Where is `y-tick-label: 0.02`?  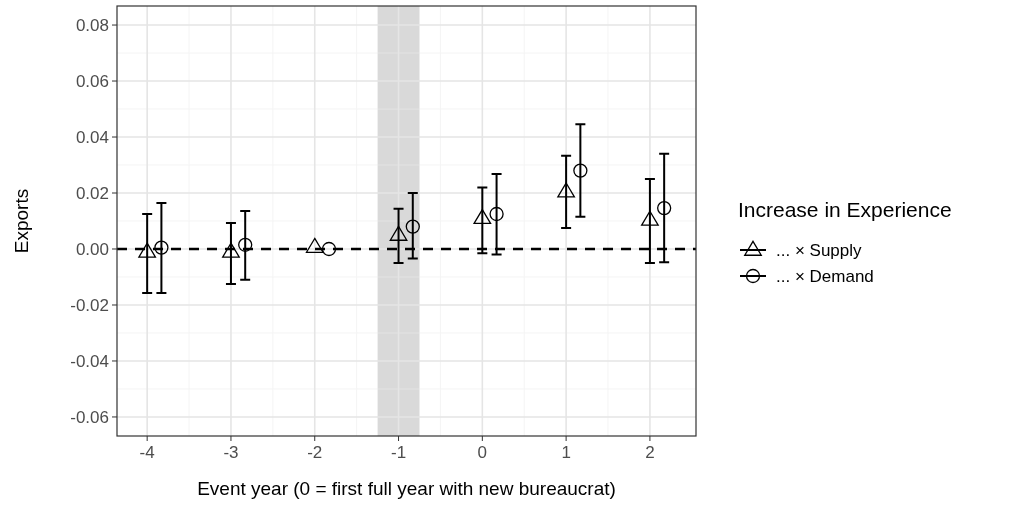 y-tick-label: 0.02 is located at coordinates (92, 193).